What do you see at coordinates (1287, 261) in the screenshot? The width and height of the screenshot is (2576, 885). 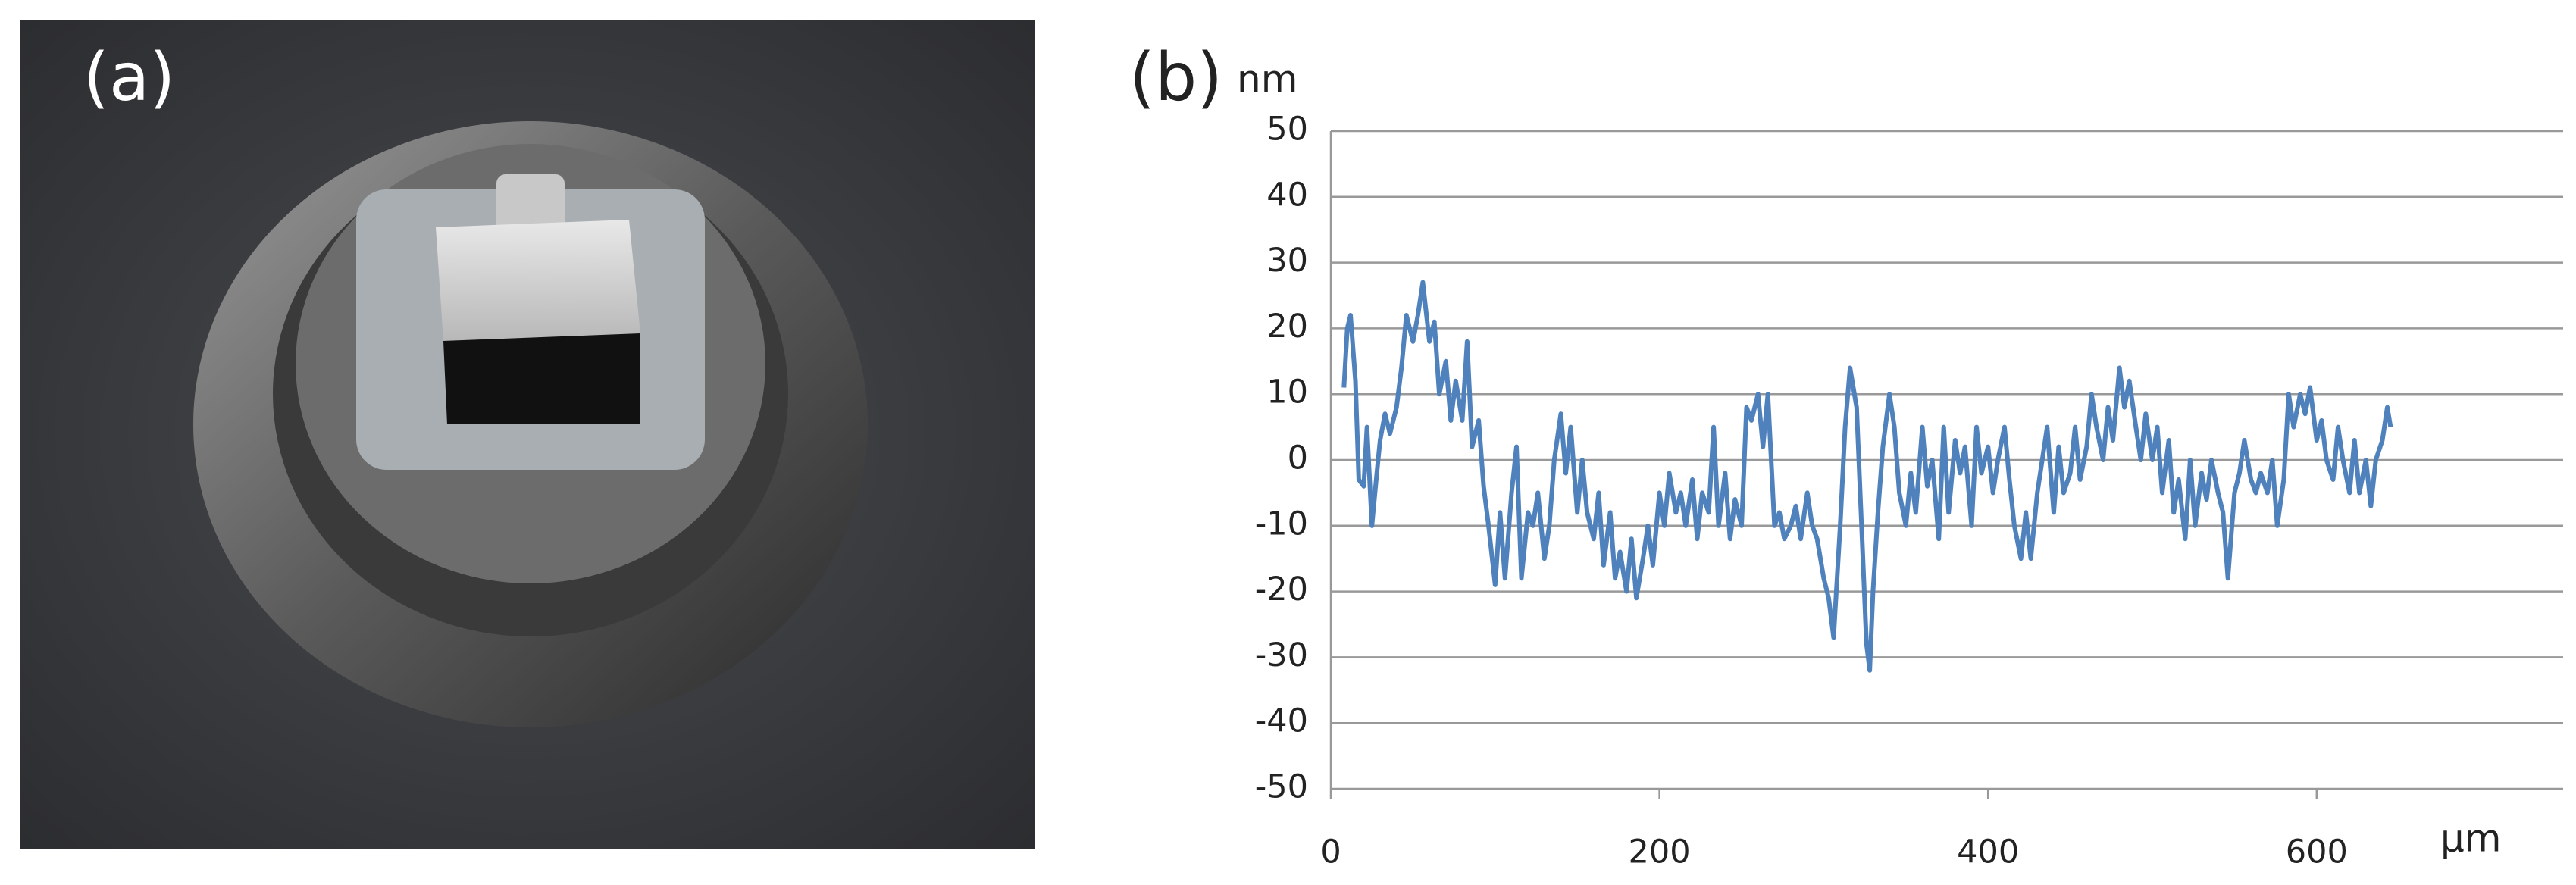 I see `y-tick-label: 30` at bounding box center [1287, 261].